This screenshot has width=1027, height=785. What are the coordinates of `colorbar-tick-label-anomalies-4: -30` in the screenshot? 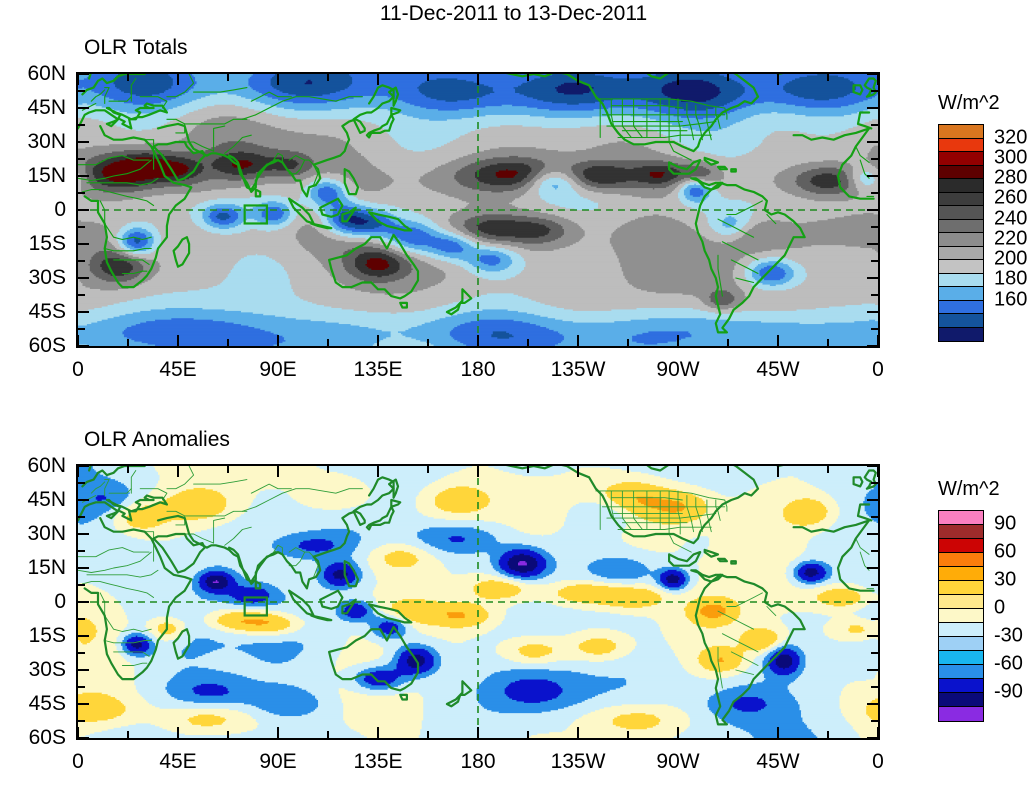 It's located at (1008, 635).